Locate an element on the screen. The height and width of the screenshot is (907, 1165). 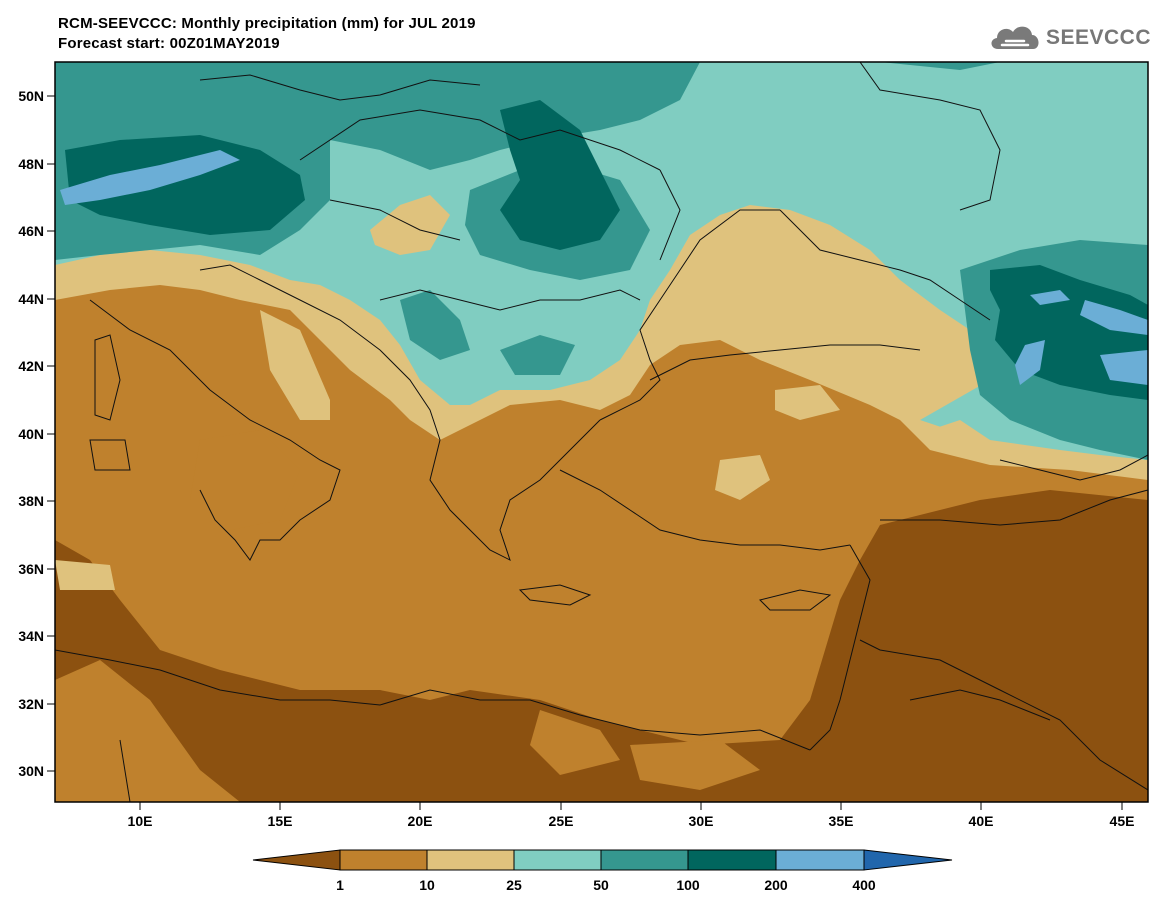
lat-tick: 30N is located at coordinates (36, 771).